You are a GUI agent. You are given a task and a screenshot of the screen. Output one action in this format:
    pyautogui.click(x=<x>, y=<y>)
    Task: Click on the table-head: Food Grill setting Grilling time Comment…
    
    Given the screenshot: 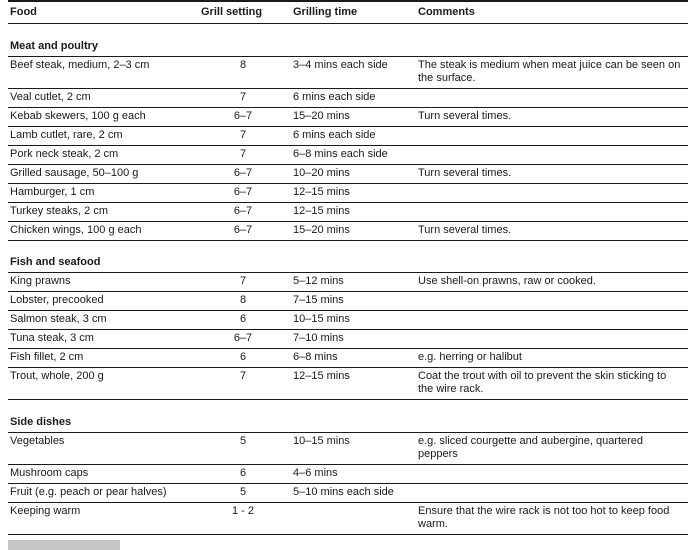 What is the action you would take?
    pyautogui.click(x=348, y=12)
    